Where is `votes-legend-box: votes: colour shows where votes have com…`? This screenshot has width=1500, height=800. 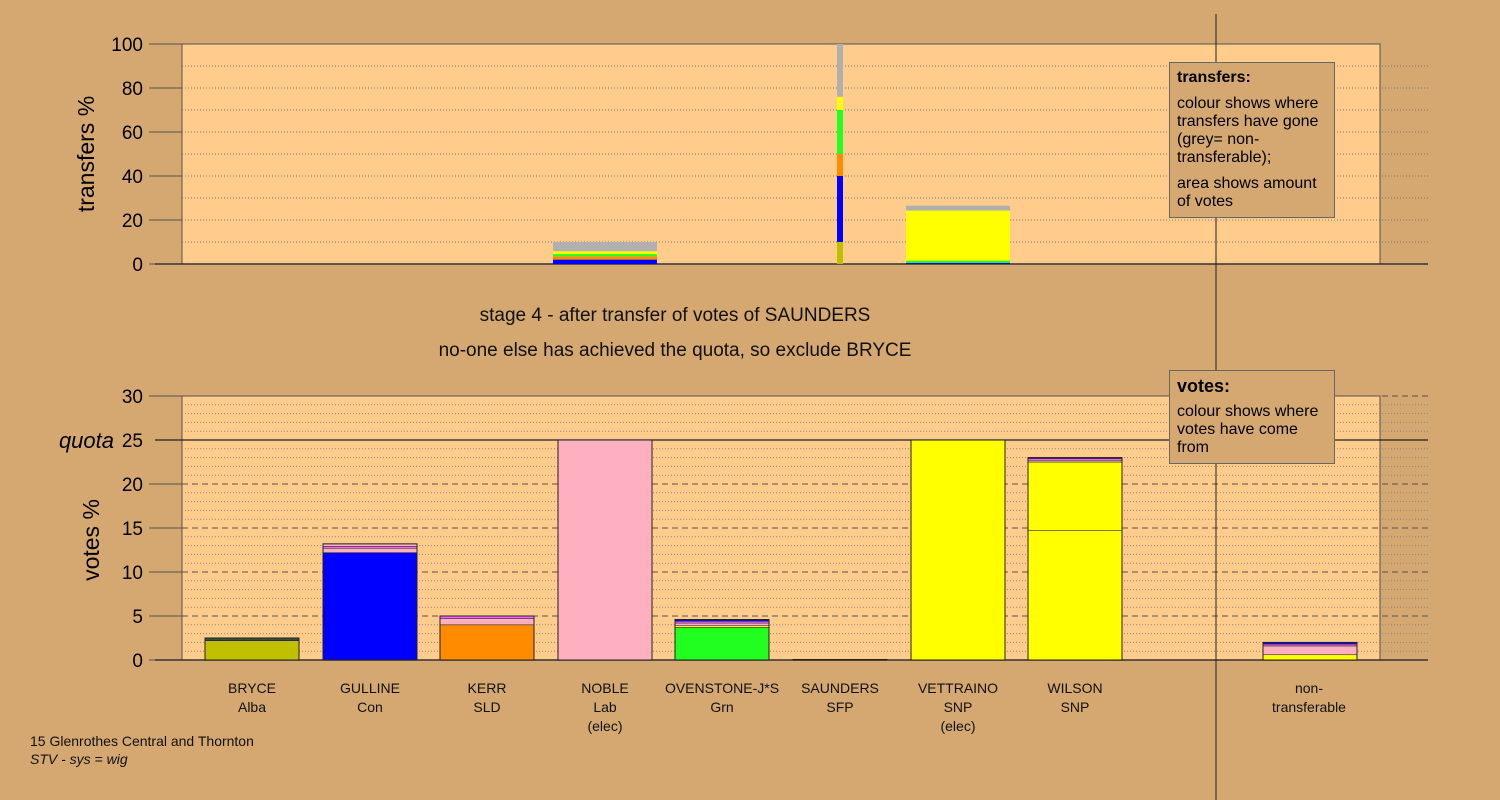
votes-legend-box: votes: colour shows where votes have com… is located at coordinates (1252, 417).